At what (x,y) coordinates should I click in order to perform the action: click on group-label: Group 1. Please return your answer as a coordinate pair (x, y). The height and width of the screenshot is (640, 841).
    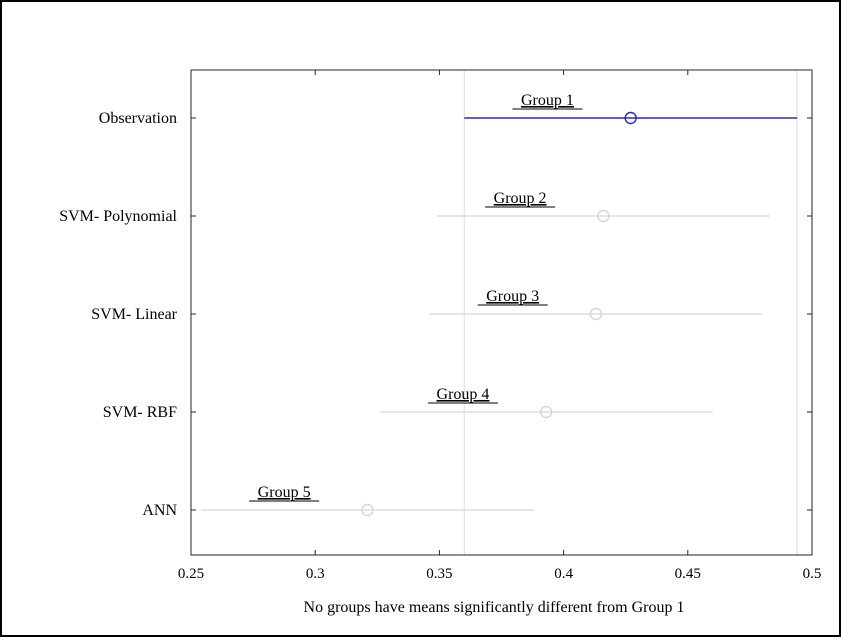
    Looking at the image, I should click on (547, 100).